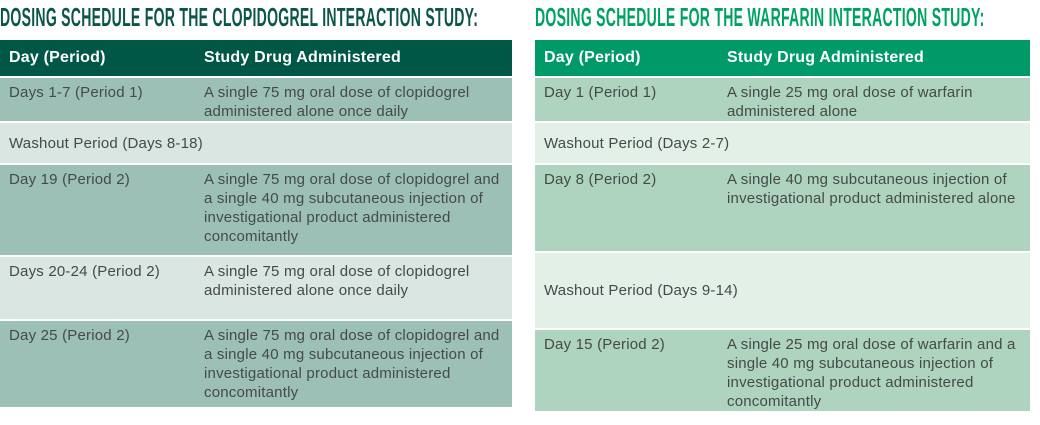  Describe the element at coordinates (97, 59) in the screenshot. I see `clopidogrel-column-header-day: Day (Period)` at that location.